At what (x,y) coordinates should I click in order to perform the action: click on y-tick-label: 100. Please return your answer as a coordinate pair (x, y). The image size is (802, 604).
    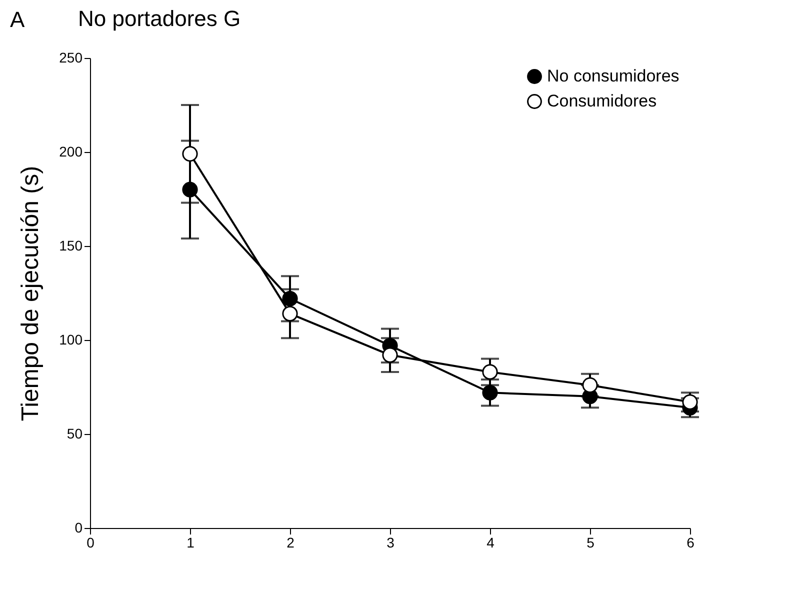
    Looking at the image, I should click on (71, 340).